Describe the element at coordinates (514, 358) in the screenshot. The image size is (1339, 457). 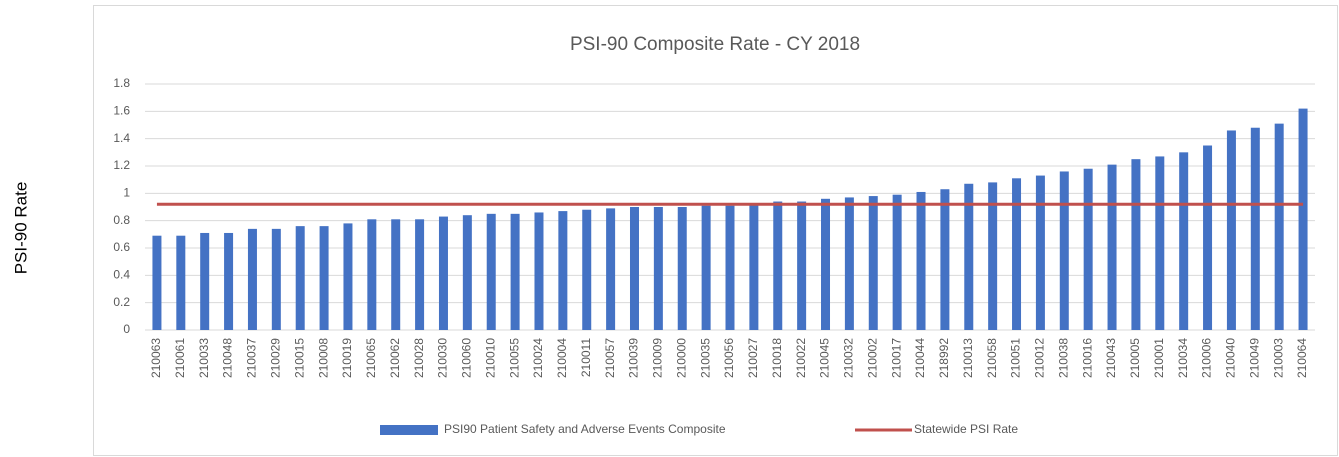
I see `x-tick-label: 210055` at that location.